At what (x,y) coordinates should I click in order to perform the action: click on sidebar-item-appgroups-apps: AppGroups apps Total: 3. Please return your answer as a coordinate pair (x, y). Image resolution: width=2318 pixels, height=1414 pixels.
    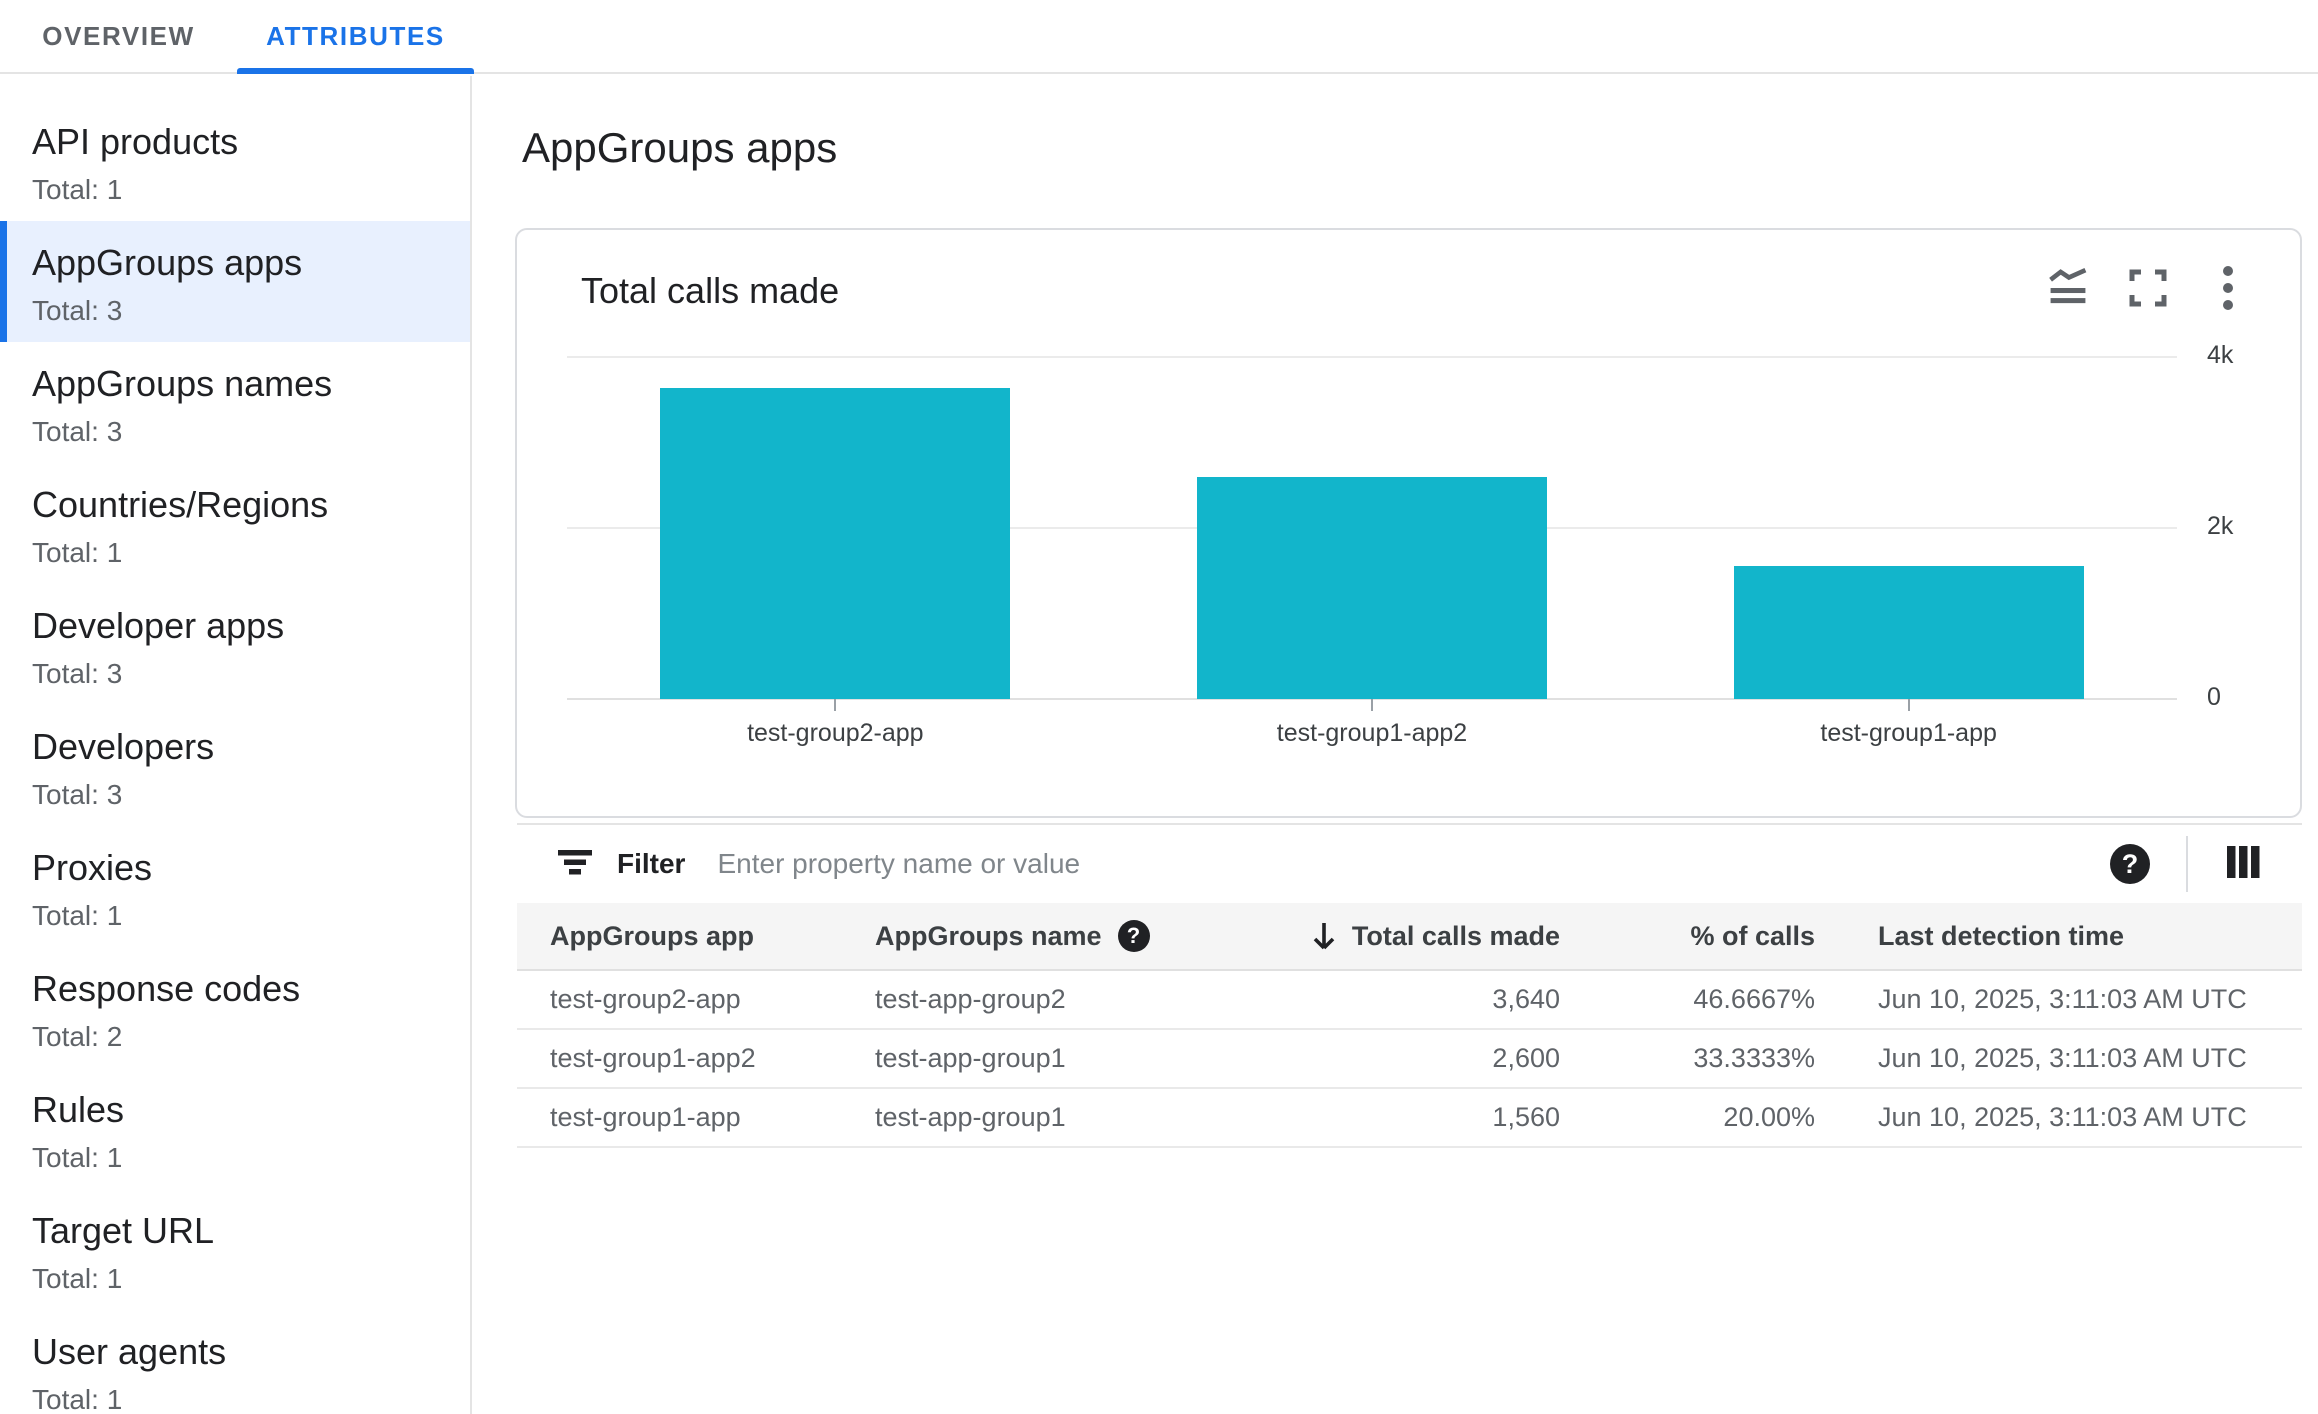
    Looking at the image, I should click on (235, 281).